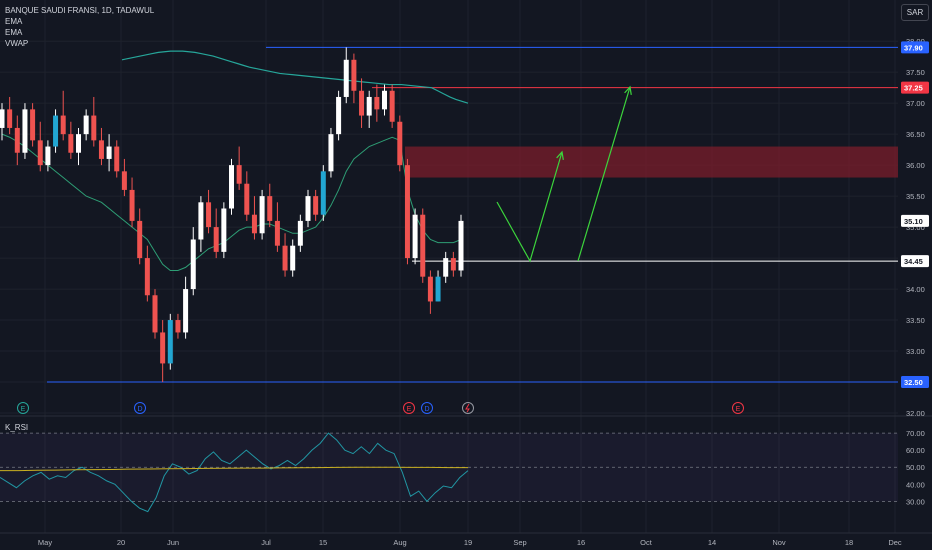 Image resolution: width=932 pixels, height=550 pixels. What do you see at coordinates (80, 10) in the screenshot?
I see `symbol-title: BANQUE SAUDI FRANSI, 1D, TADAWUL` at bounding box center [80, 10].